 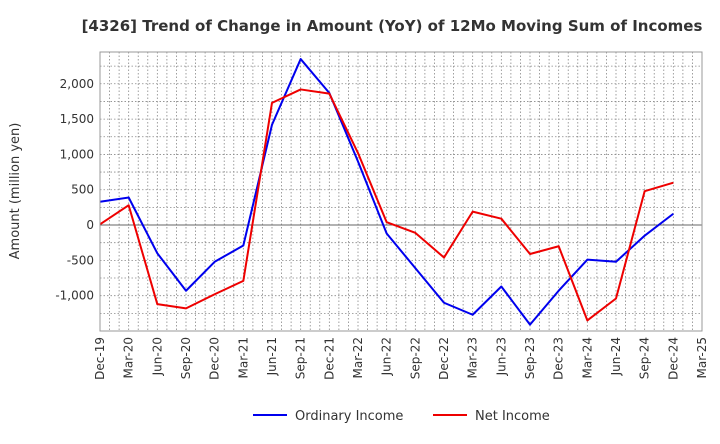 I want to click on y-axis-ticks: -1,000 -500 0 500 1,000 1,500 2,000, so click(x=74, y=190).